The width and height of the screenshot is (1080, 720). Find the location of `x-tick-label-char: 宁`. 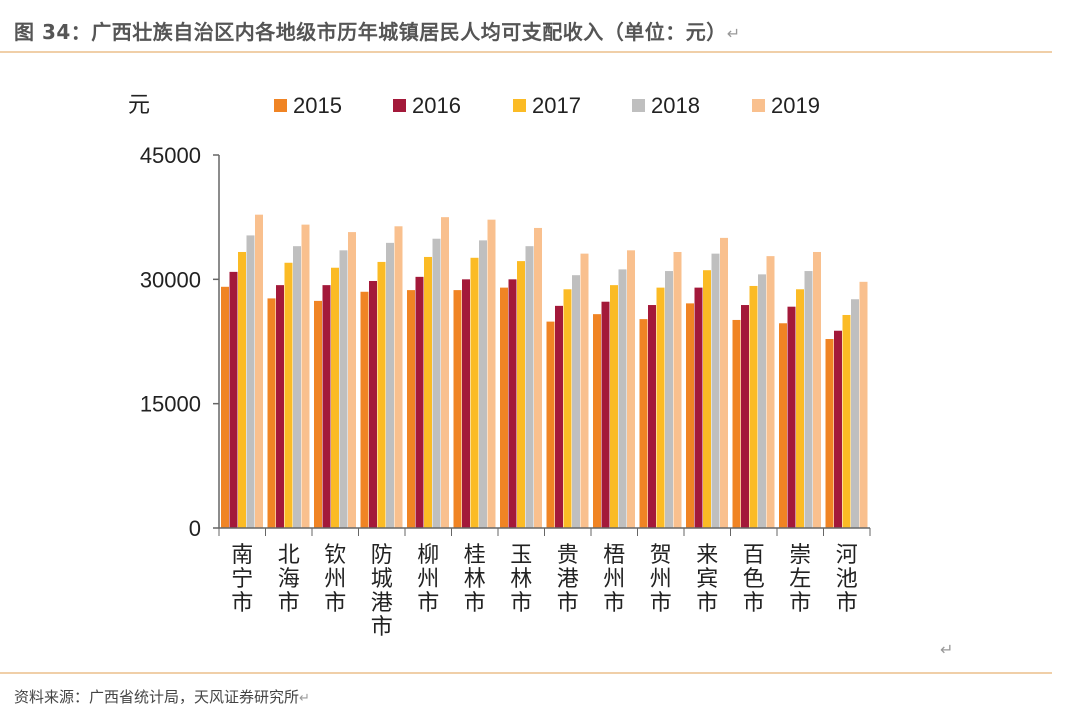

x-tick-label-char: 宁 is located at coordinates (242, 579).